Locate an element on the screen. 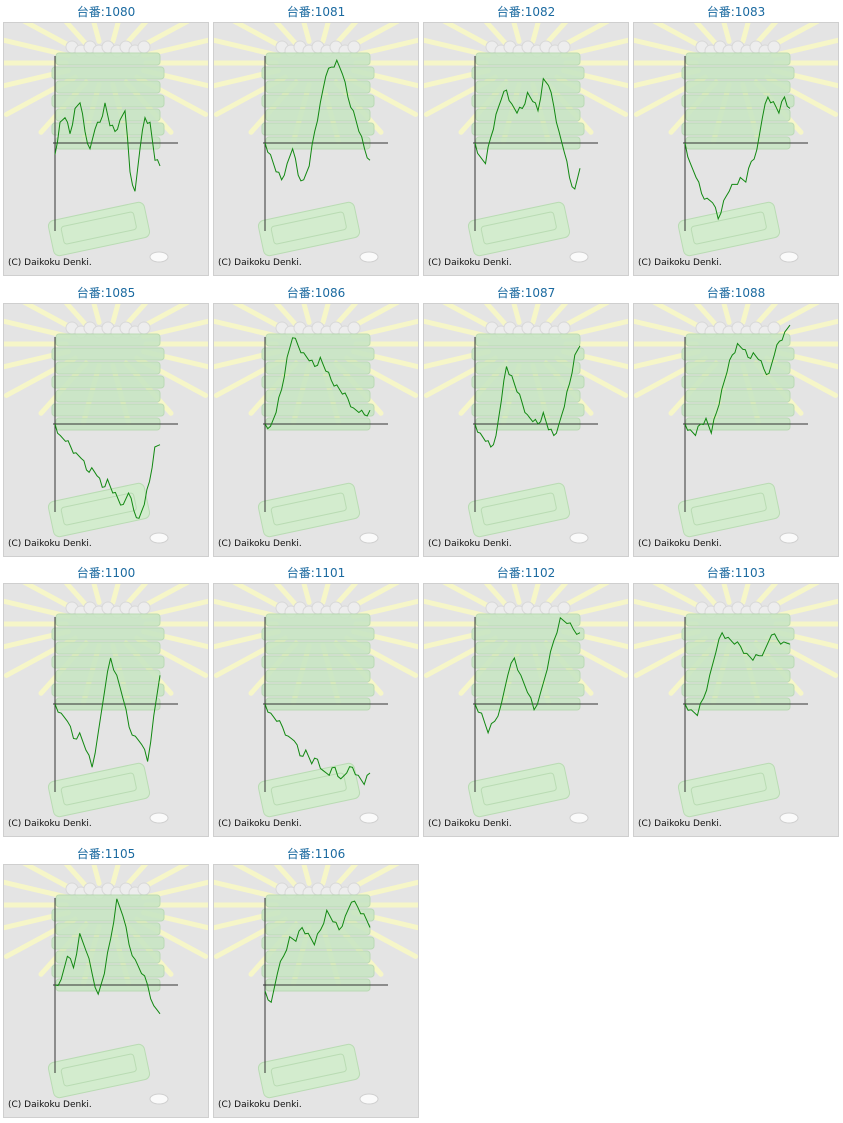 The width and height of the screenshot is (843, 1123). chart-title: 台番:1080 is located at coordinates (106, 12).